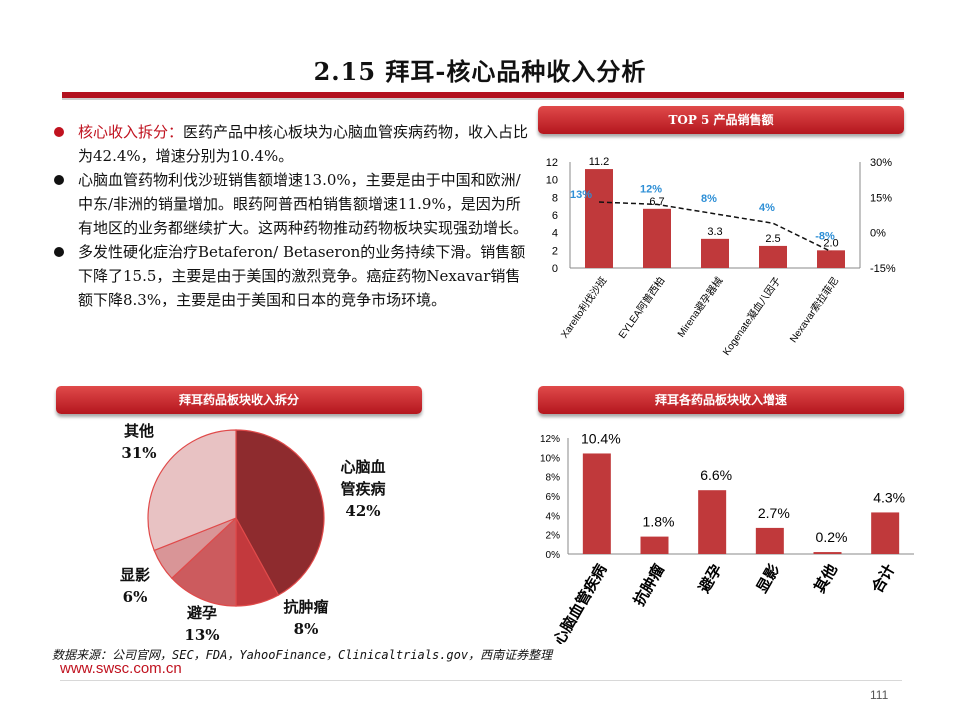  What do you see at coordinates (135, 597) in the screenshot?
I see `pie-label-imaging-pct: 6%` at bounding box center [135, 597].